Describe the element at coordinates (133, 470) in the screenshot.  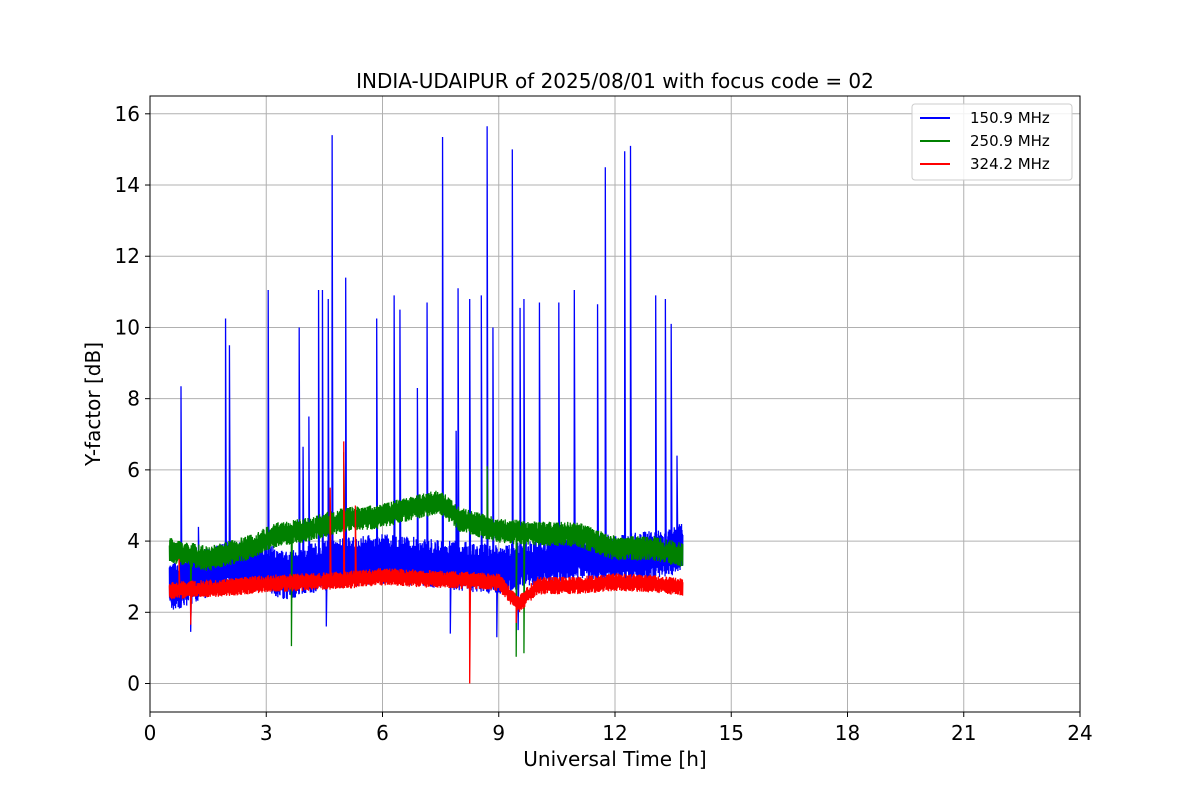
I see `y-tick-label: 6` at that location.